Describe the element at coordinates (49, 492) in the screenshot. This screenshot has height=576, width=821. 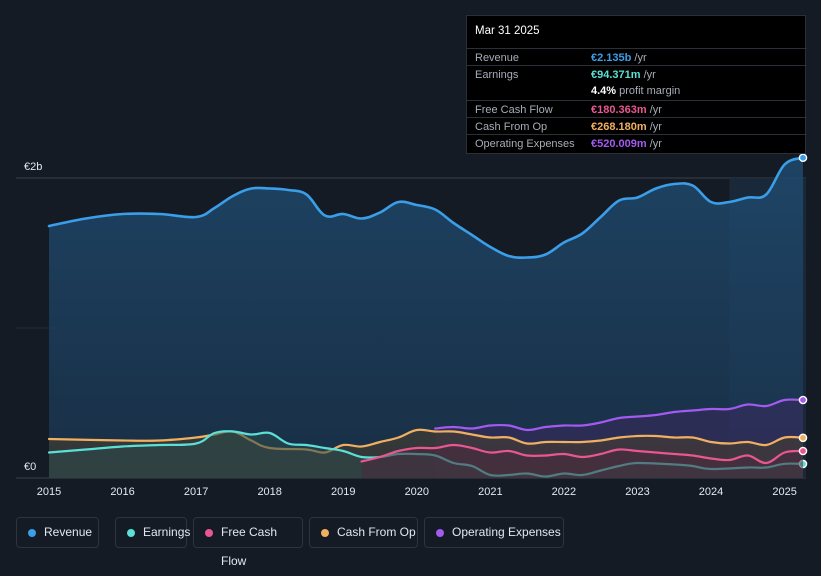
I see `x-tick-label: 2015` at that location.